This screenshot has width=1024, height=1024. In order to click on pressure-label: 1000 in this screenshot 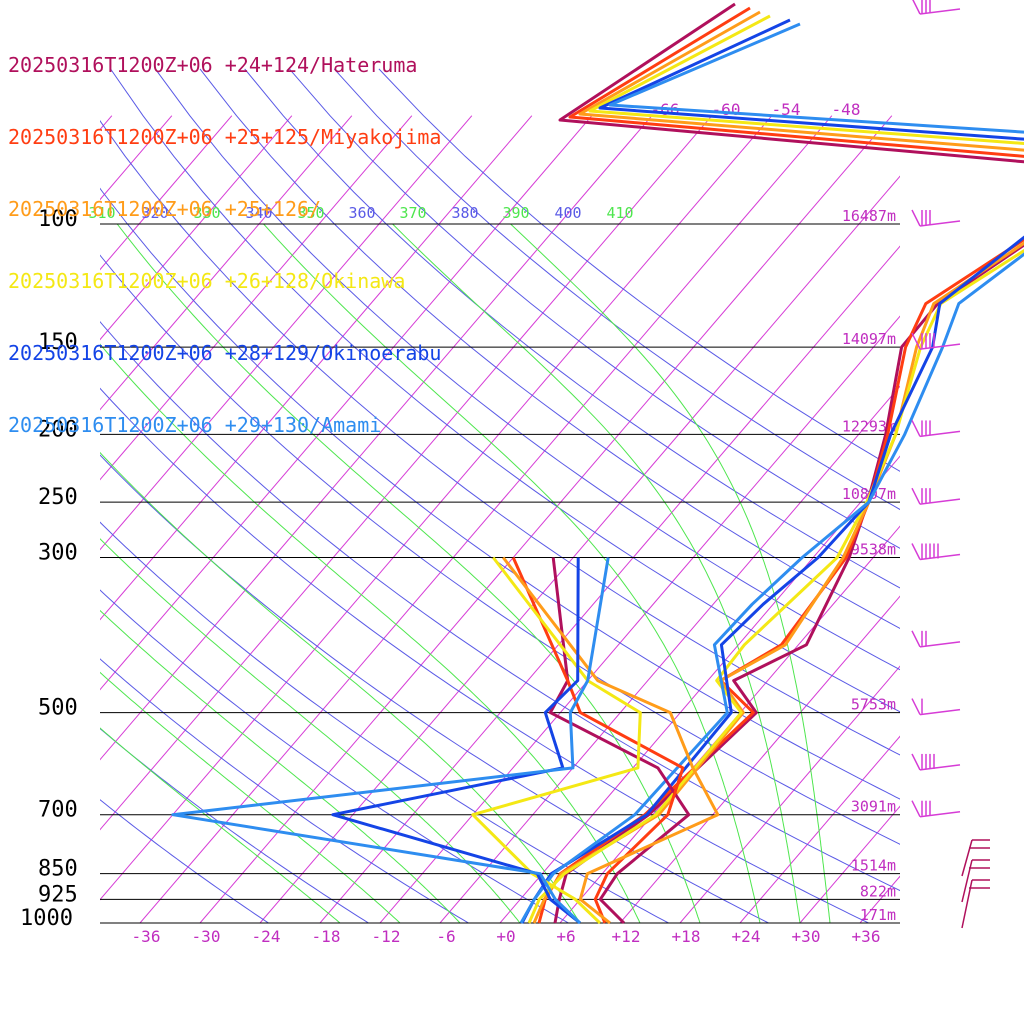, I will do `click(46, 918)`.